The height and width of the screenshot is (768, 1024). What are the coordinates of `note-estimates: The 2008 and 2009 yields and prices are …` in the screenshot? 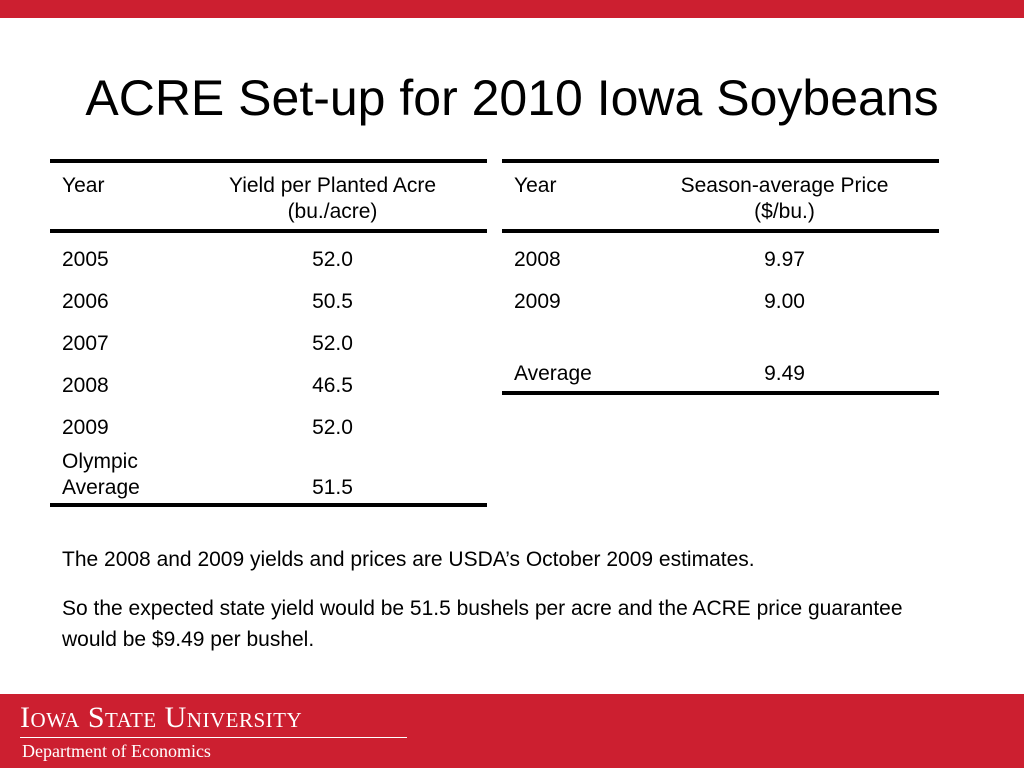 It's located at (408, 559).